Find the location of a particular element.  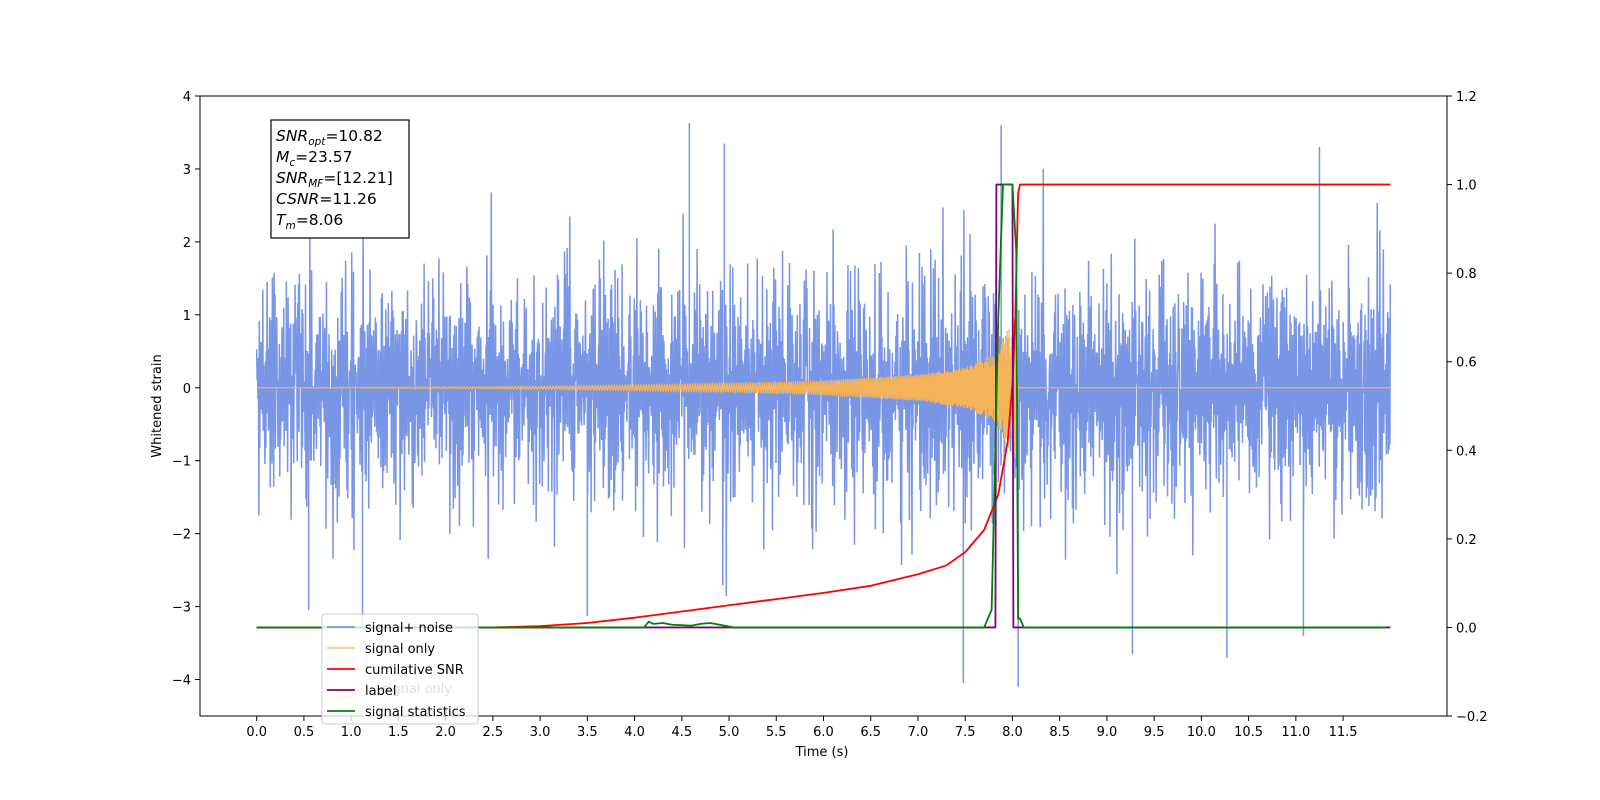

x-axis-label: Time (s) is located at coordinates (822, 752).